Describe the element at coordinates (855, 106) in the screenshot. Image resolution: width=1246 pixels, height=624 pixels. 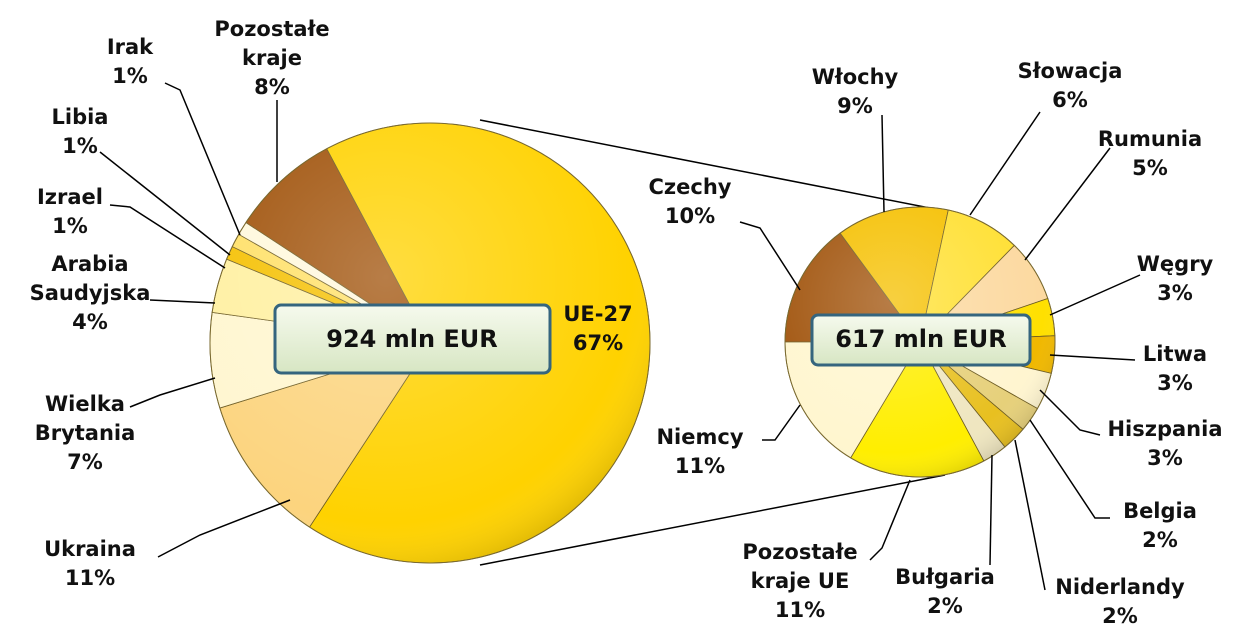
I see `slice-value-label: 9%` at that location.